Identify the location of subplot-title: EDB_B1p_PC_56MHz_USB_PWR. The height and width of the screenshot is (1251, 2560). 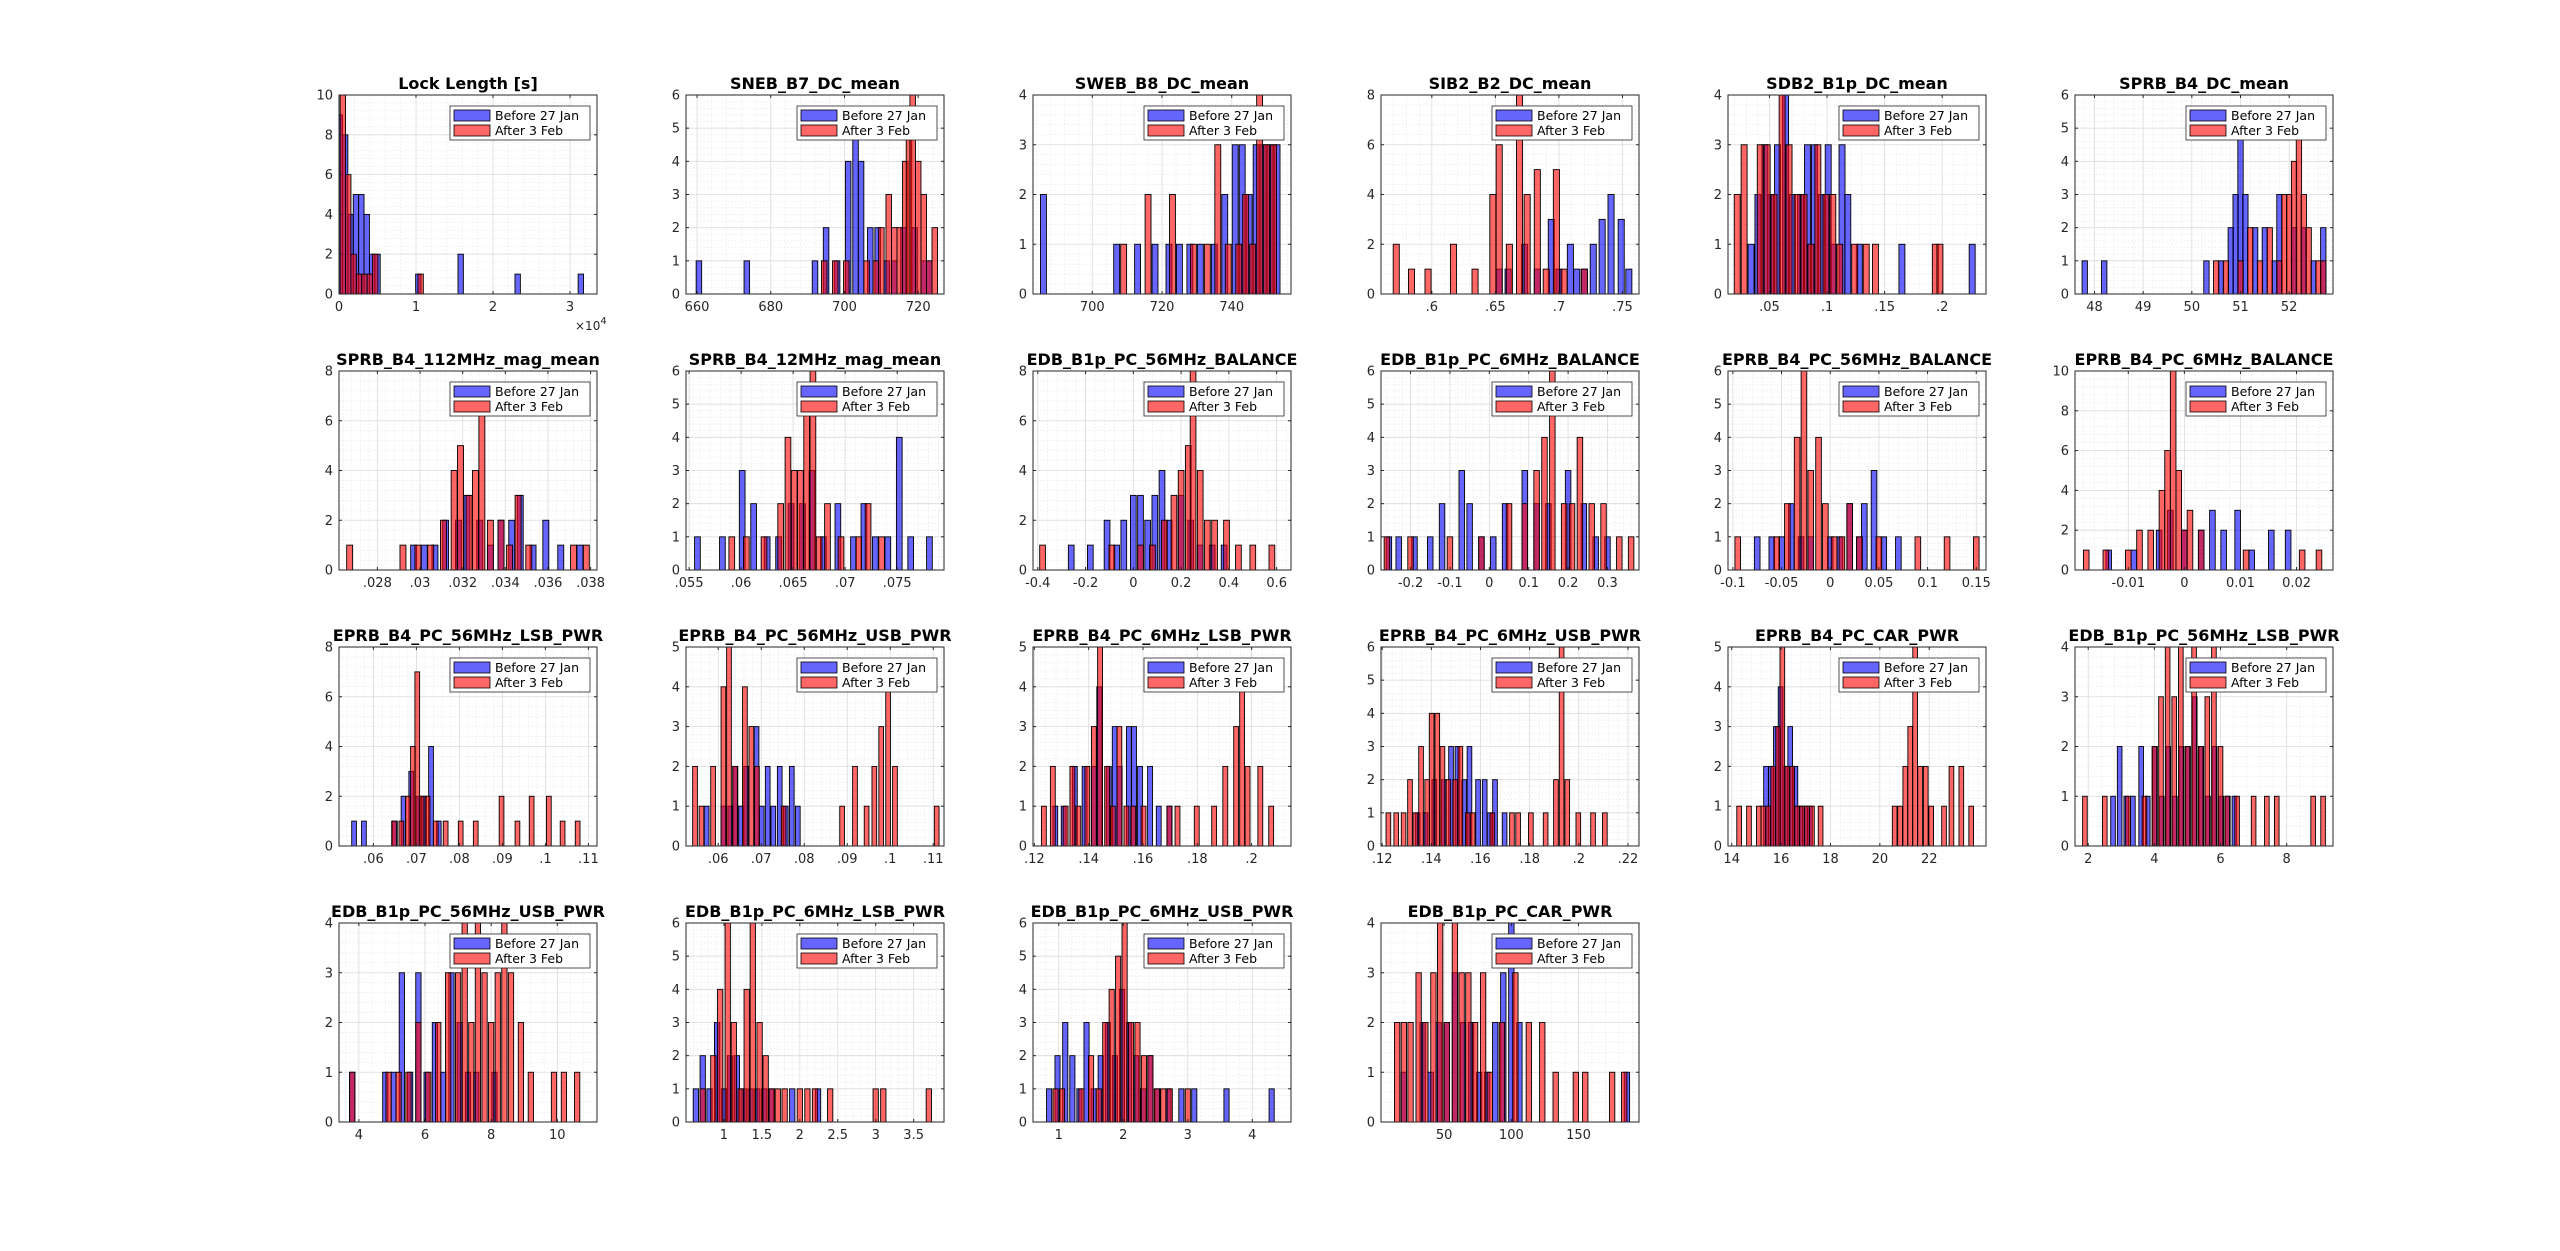
(468, 911).